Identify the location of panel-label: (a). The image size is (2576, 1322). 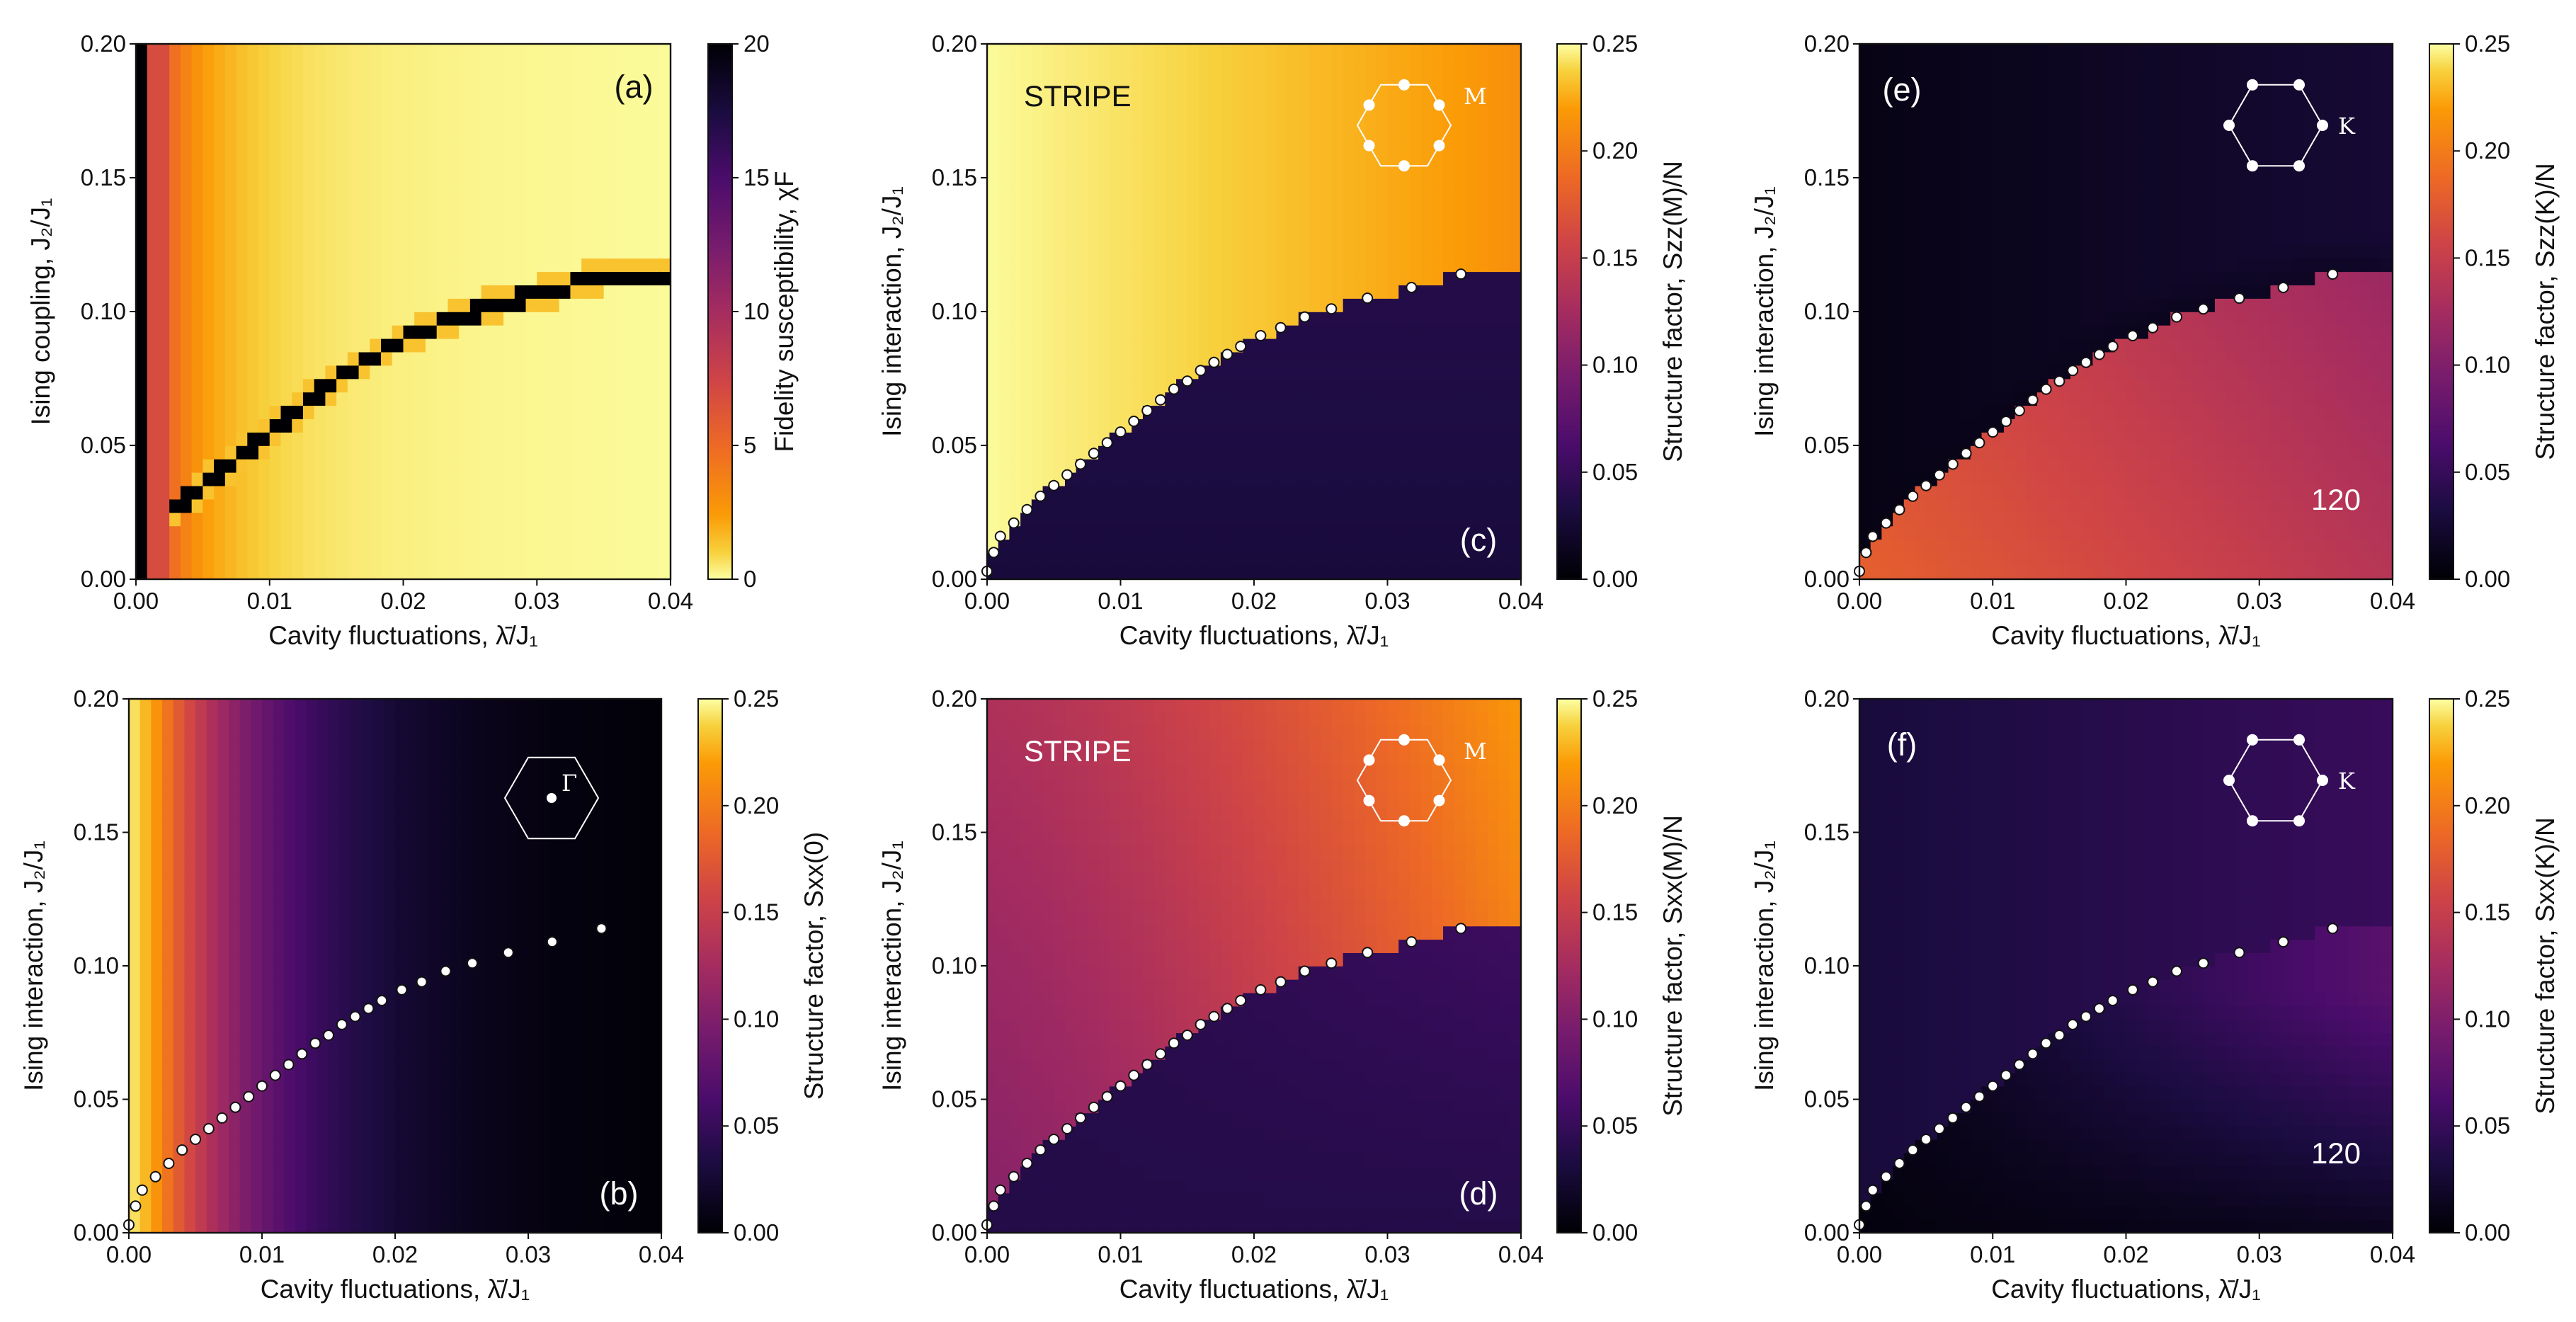
(634, 87).